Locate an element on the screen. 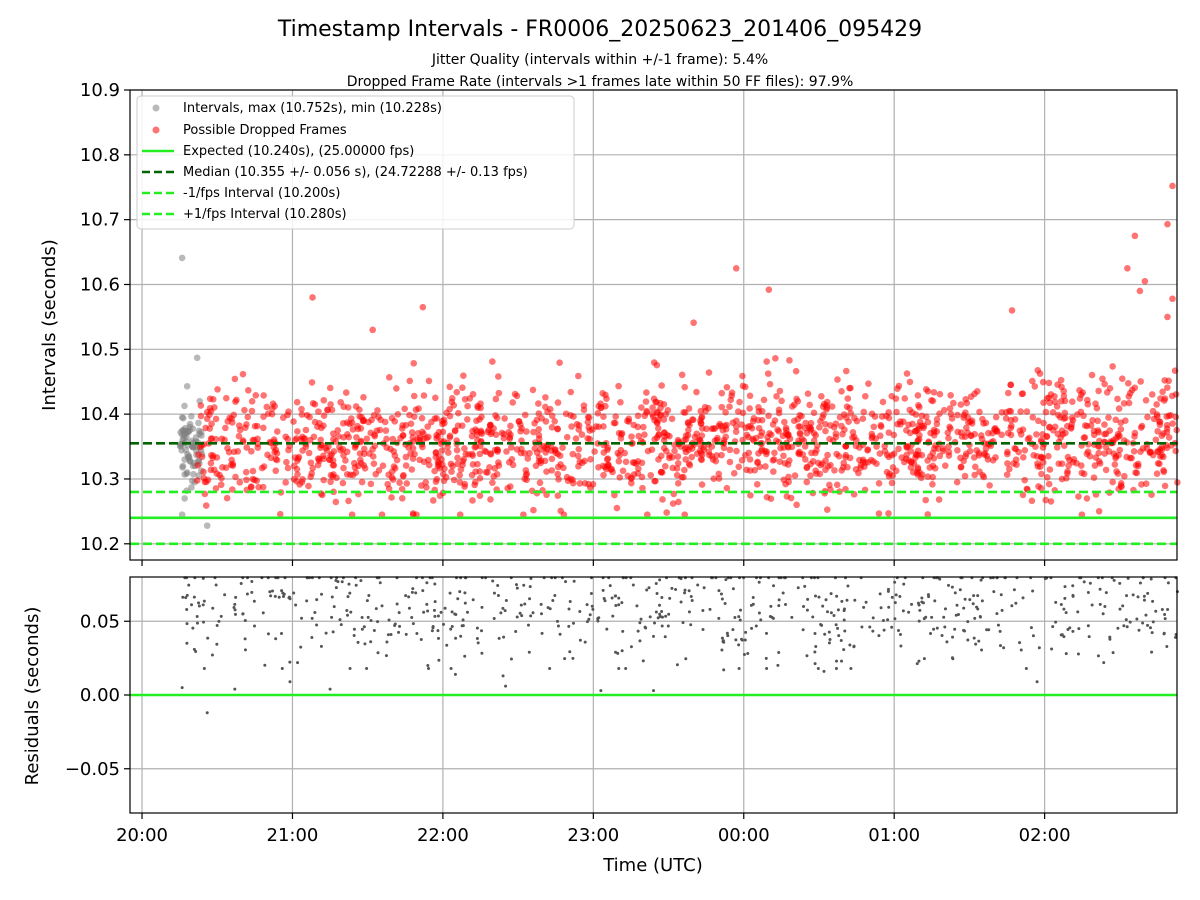 This screenshot has height=900, width=1200. residuals-ylabel: Residuals (seconds) is located at coordinates (32, 696).